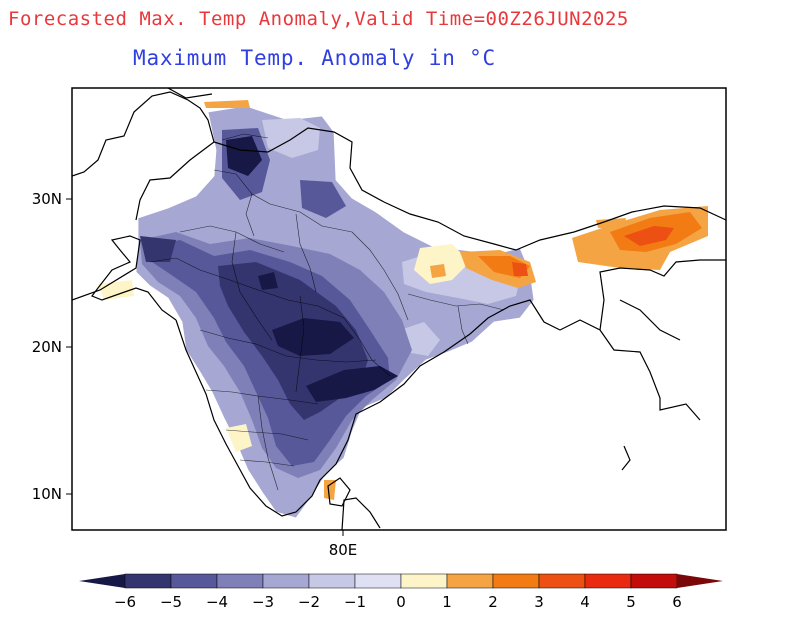 The height and width of the screenshot is (618, 800). Describe the element at coordinates (102, 581) in the screenshot. I see `colorbar-arrow-low` at that location.